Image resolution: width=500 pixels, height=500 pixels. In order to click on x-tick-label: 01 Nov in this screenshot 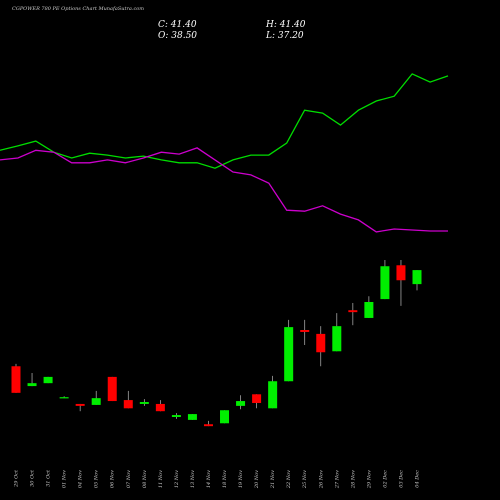, I will do `click(65, 479)`.